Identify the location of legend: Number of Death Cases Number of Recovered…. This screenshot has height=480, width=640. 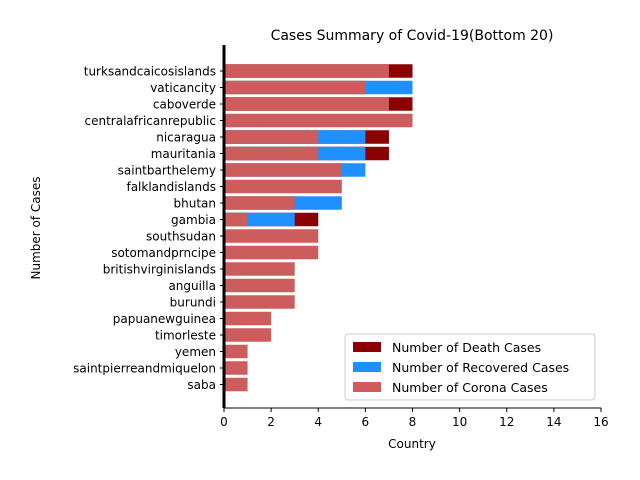
(470, 367).